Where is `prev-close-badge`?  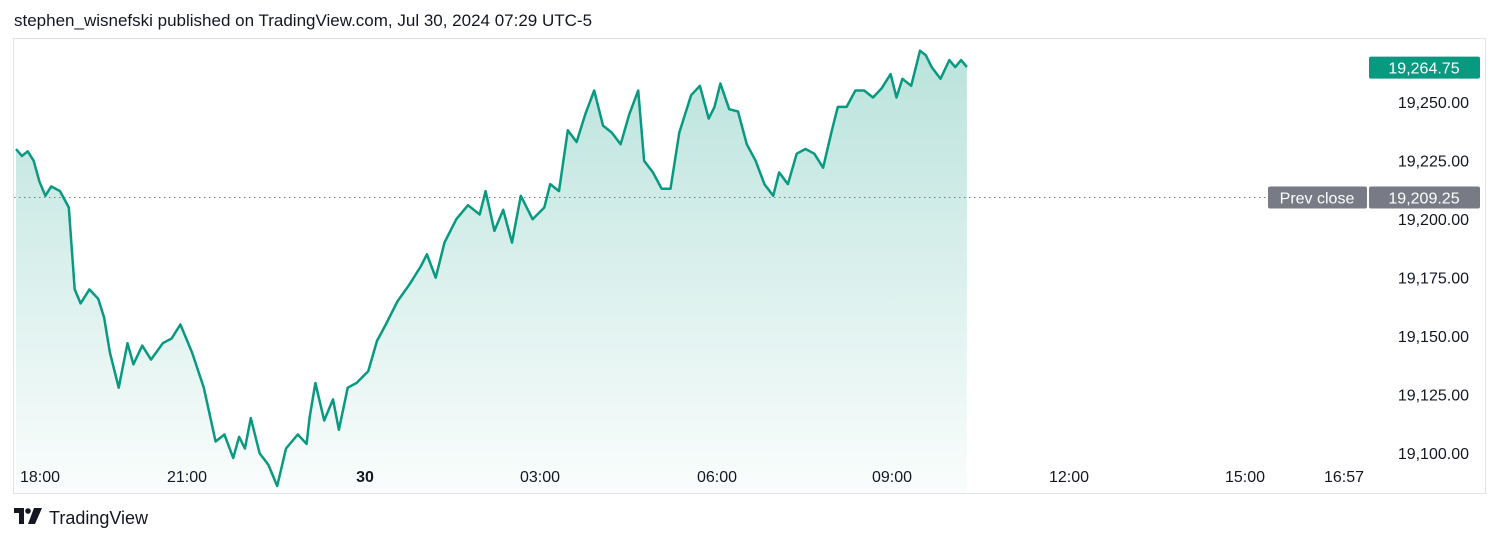
prev-close-badge is located at coordinates (1317, 197).